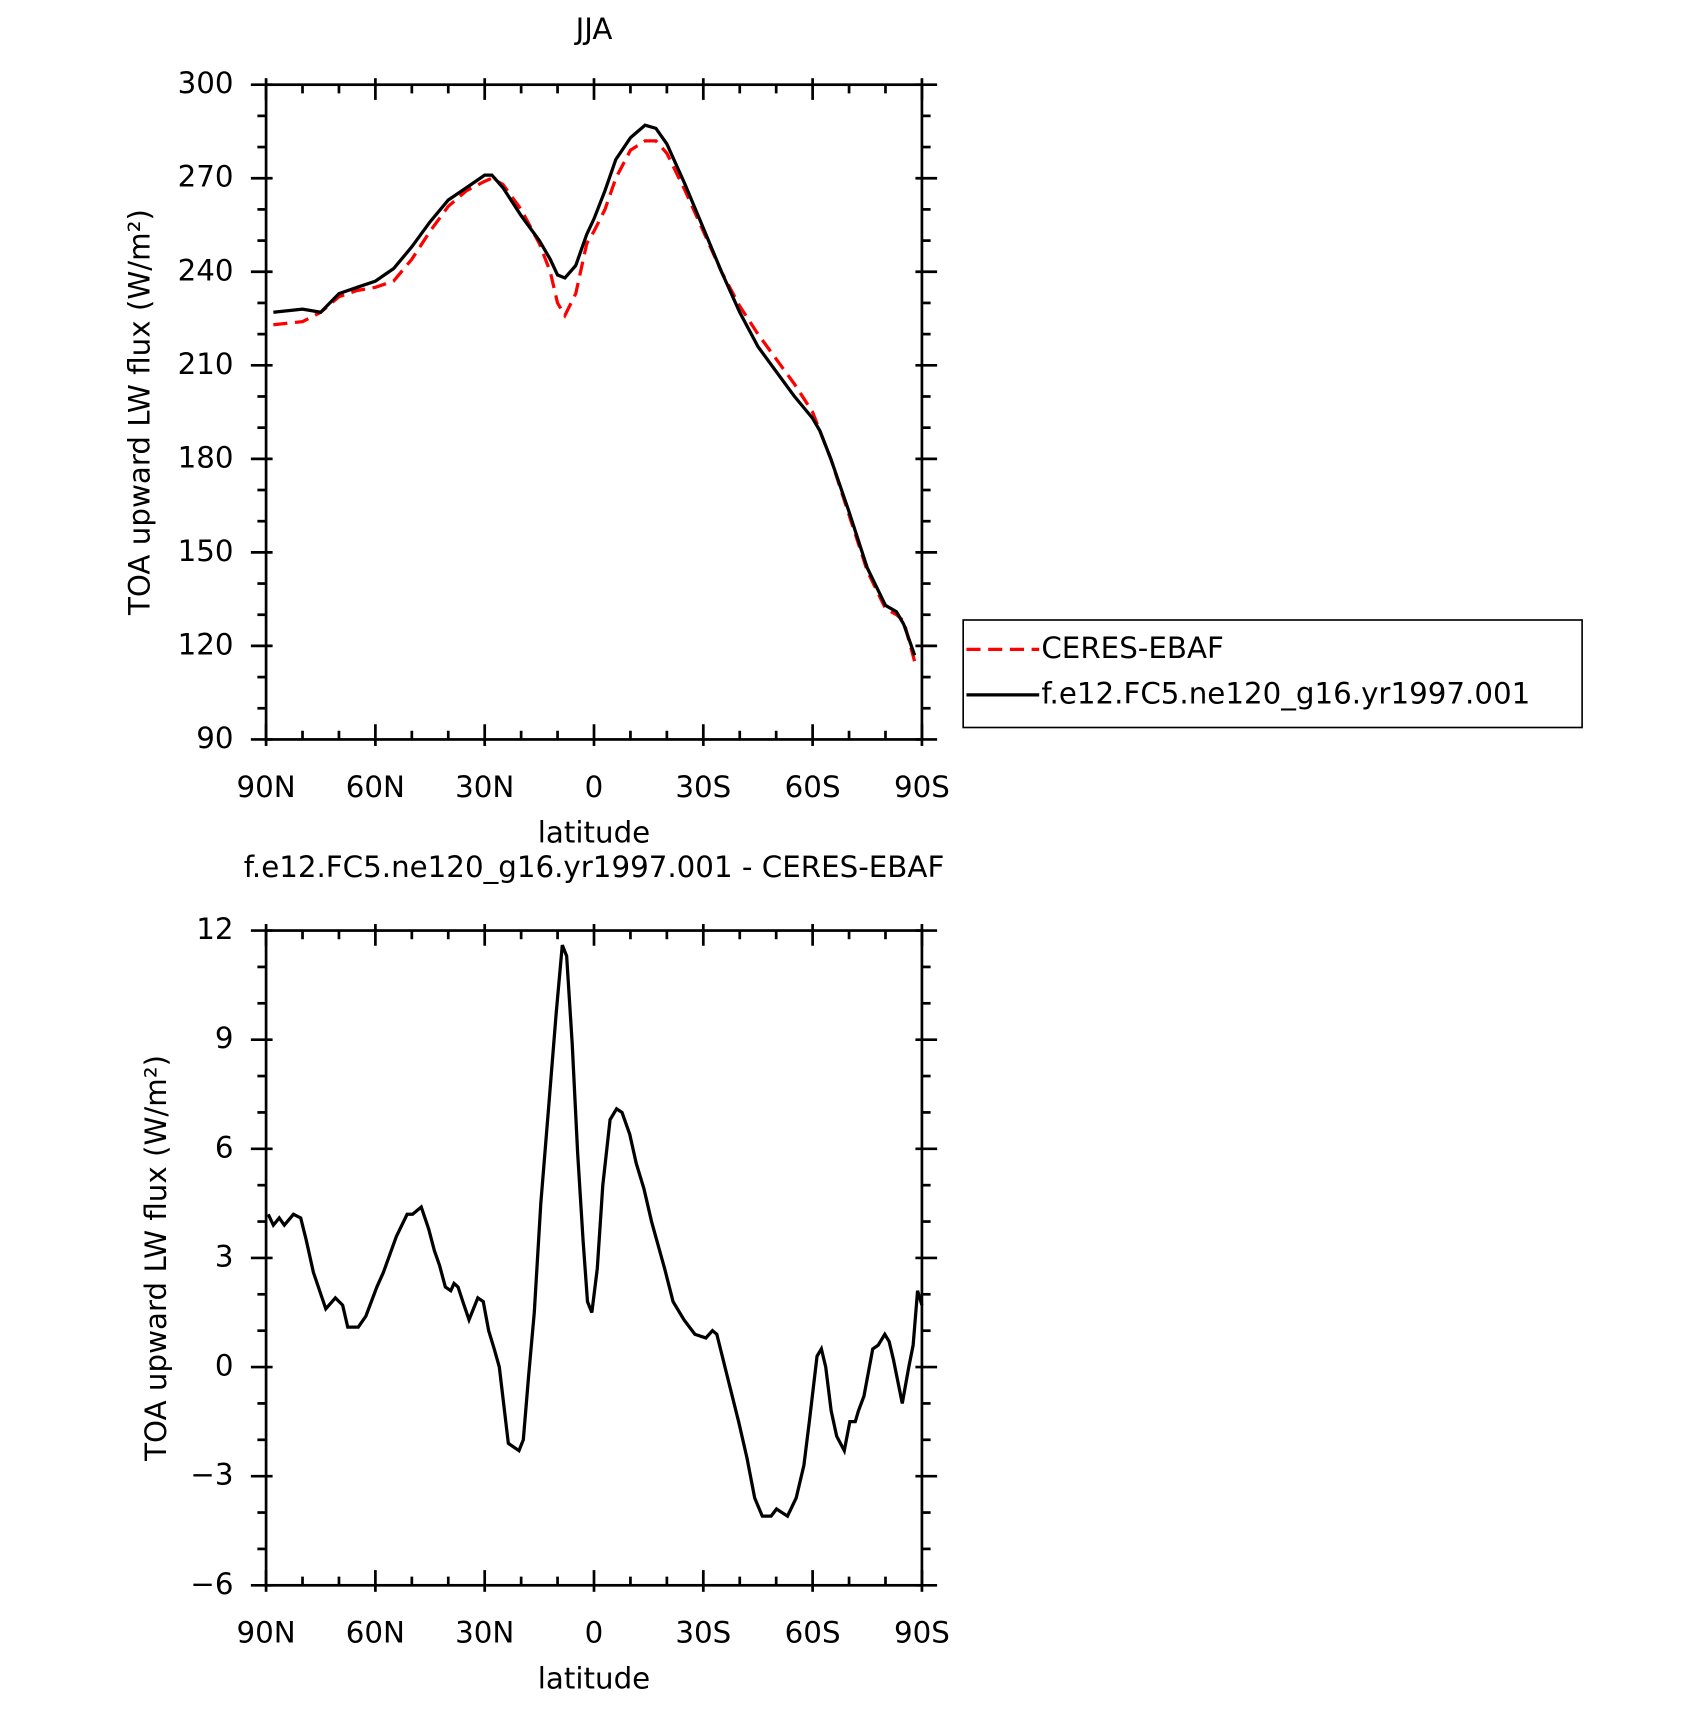 Image resolution: width=1694 pixels, height=1712 pixels. What do you see at coordinates (224, 1147) in the screenshot?
I see `y-tick-label: 6` at bounding box center [224, 1147].